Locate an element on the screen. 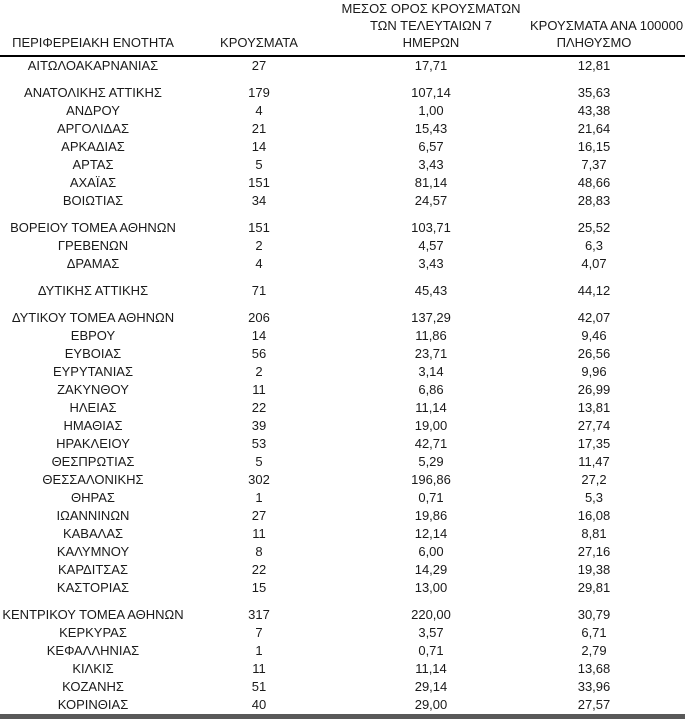 The width and height of the screenshot is (685, 720). cases-cell: 317 is located at coordinates (259, 614).